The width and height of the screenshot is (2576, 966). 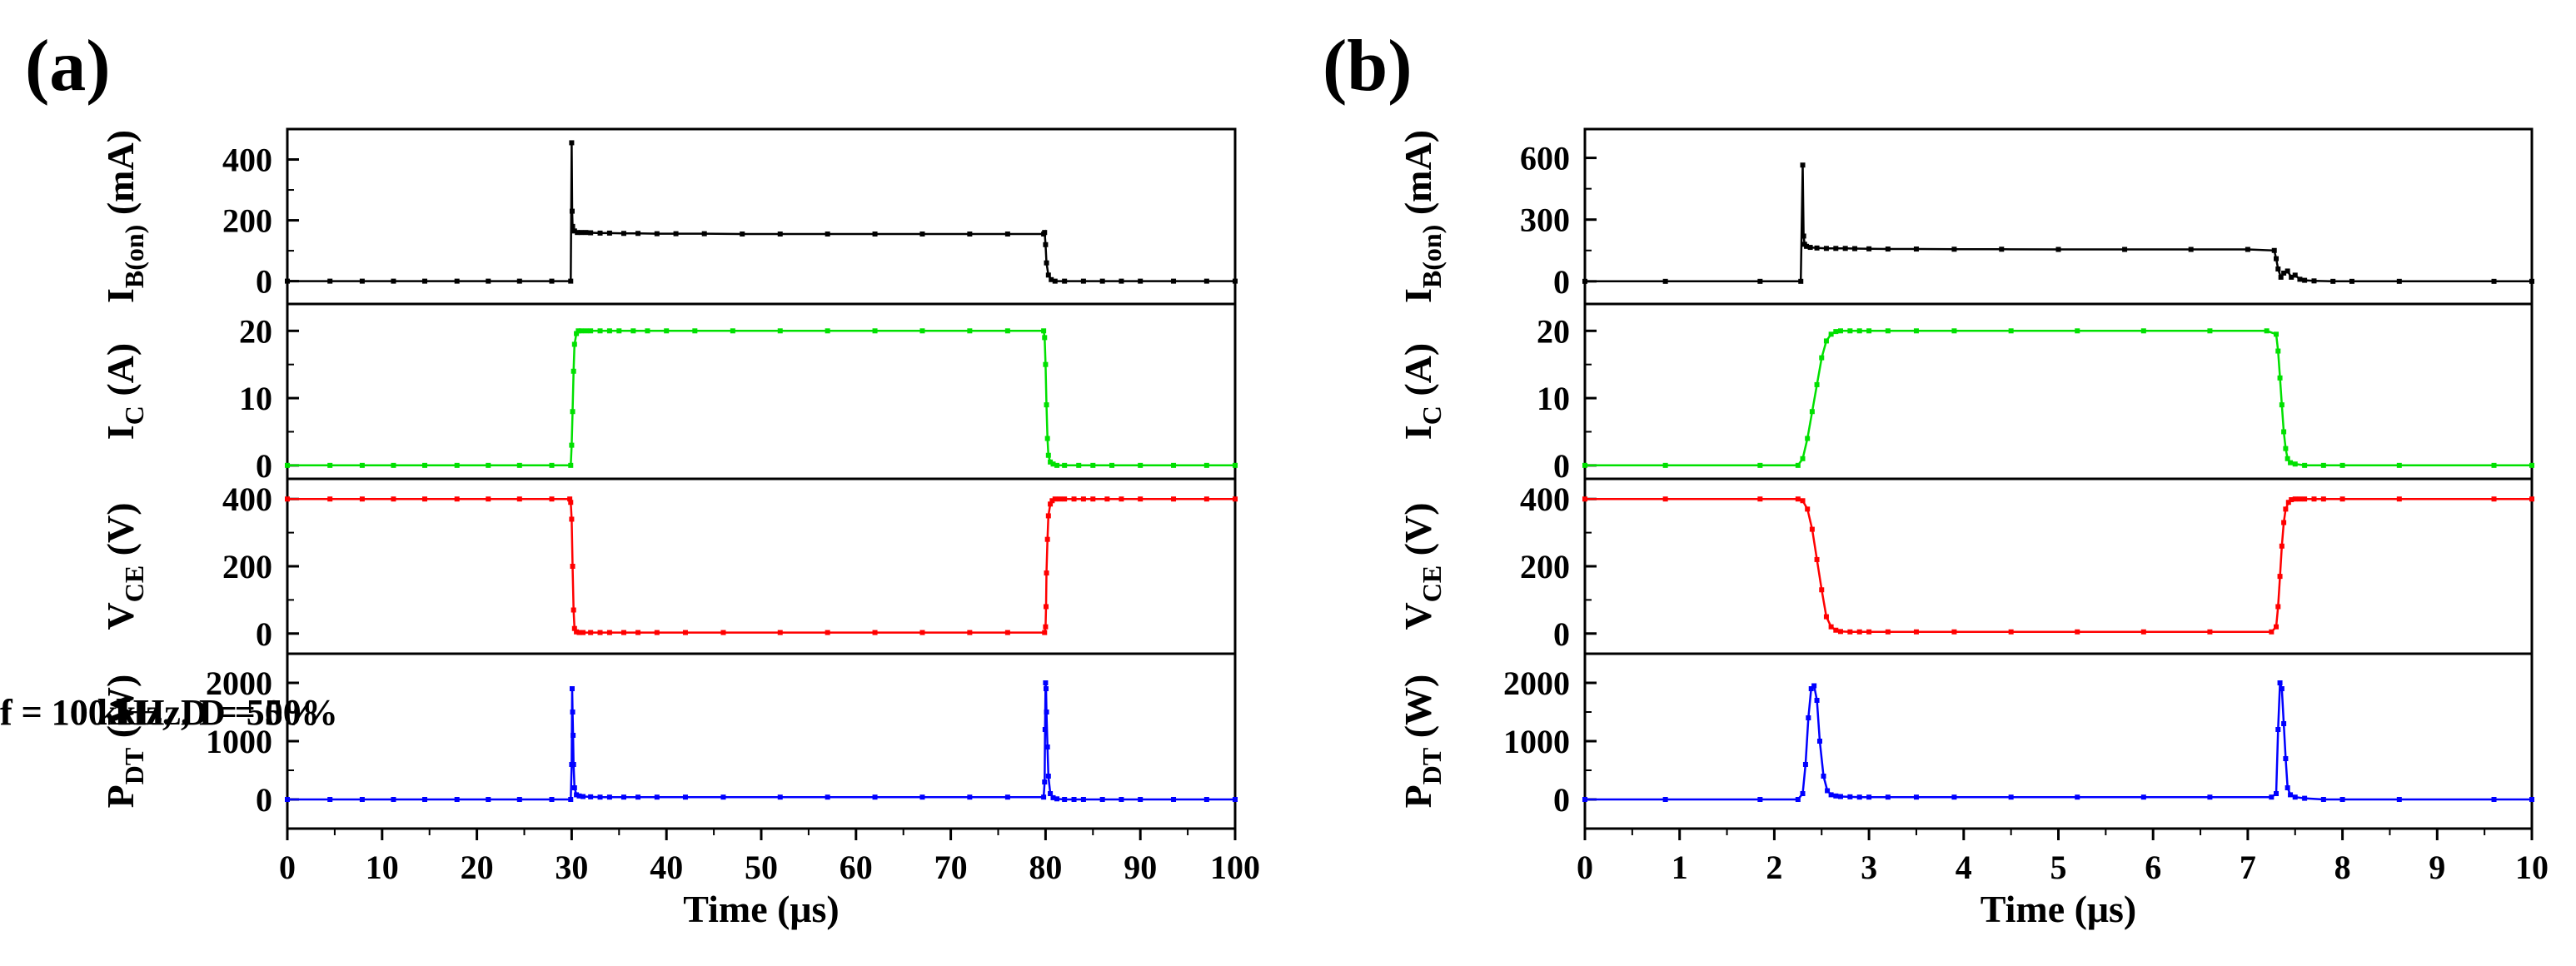 What do you see at coordinates (2058, 867) in the screenshot?
I see `x-tick-label: 5` at bounding box center [2058, 867].